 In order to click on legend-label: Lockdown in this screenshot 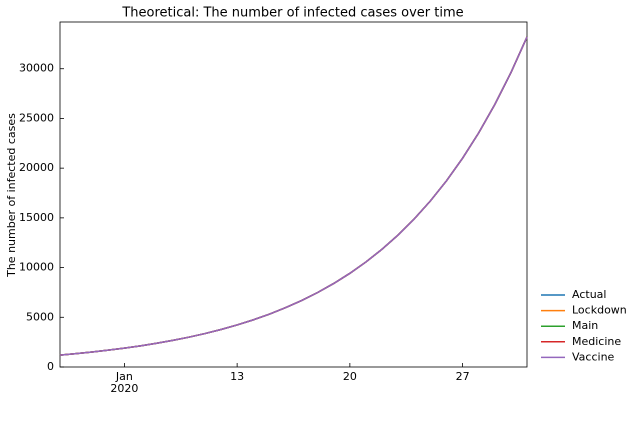, I will do `click(599, 310)`.